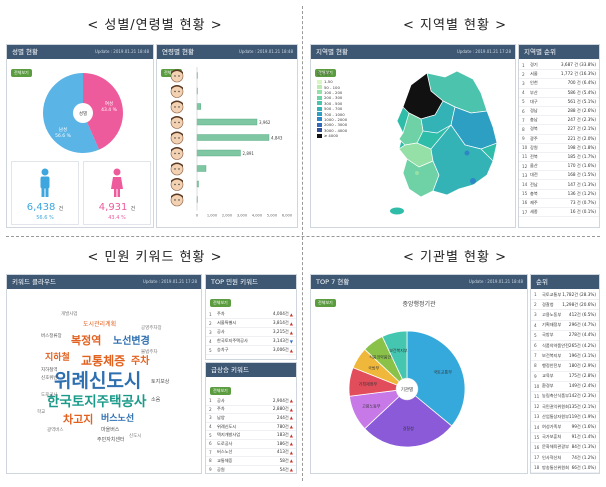 The width and height of the screenshot is (606, 487). Describe the element at coordinates (251, 314) in the screenshot. I see `top-keyword-row: 1 주차 4,004건 ▲` at that location.